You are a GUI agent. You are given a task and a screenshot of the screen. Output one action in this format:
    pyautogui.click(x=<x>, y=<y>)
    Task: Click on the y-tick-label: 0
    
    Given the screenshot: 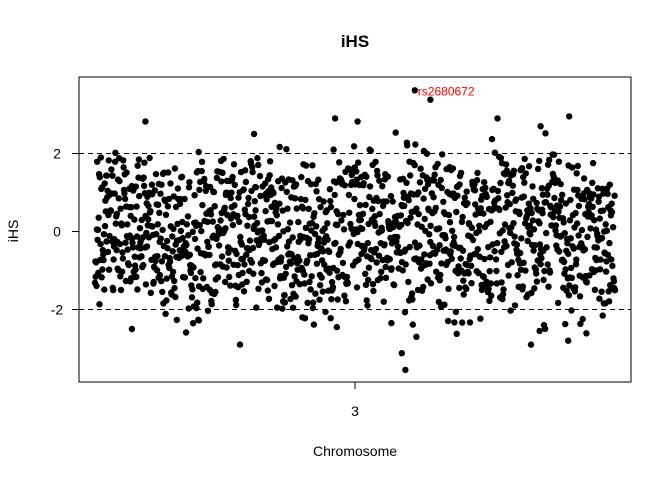 What is the action you would take?
    pyautogui.click(x=57, y=232)
    